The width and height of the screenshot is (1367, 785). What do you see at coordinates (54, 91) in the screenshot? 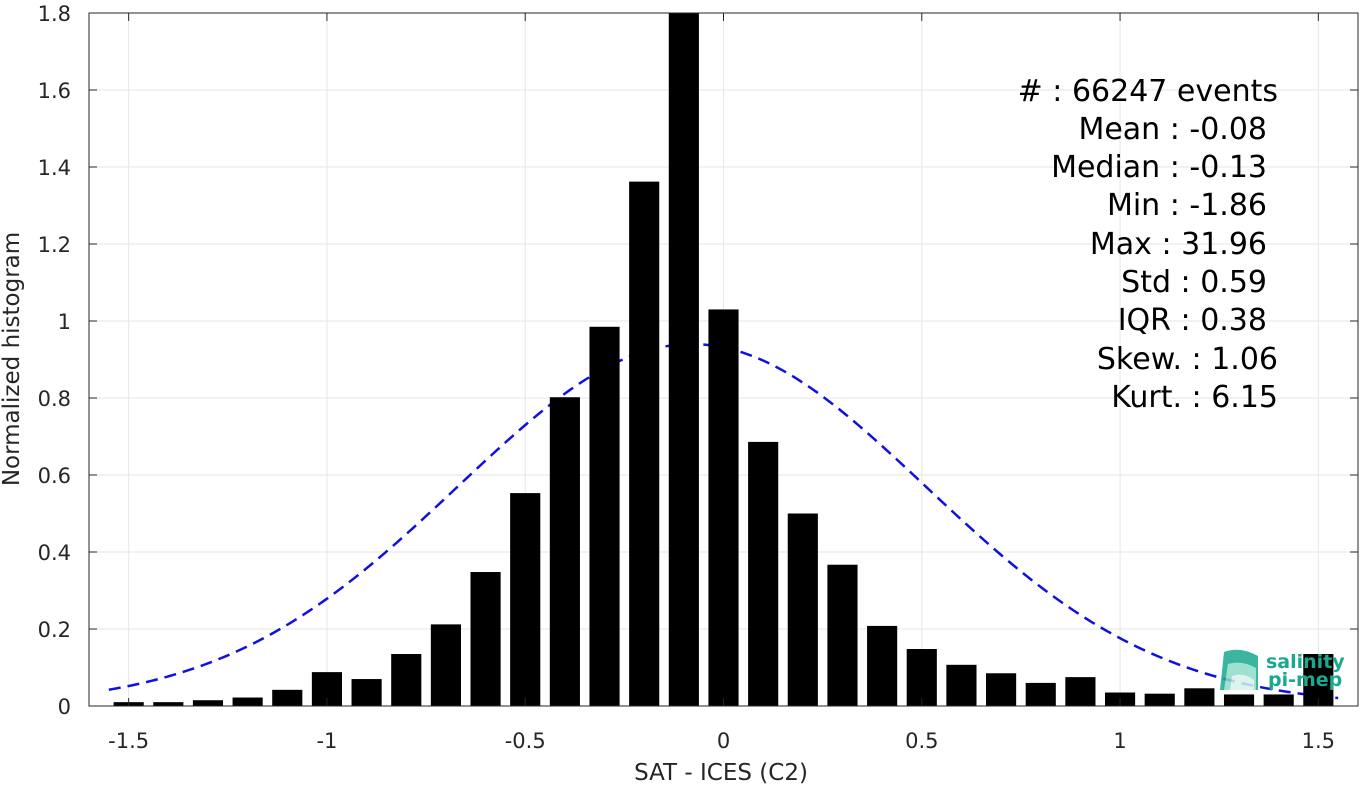
I see `y-tick-label: 1.6` at bounding box center [54, 91].